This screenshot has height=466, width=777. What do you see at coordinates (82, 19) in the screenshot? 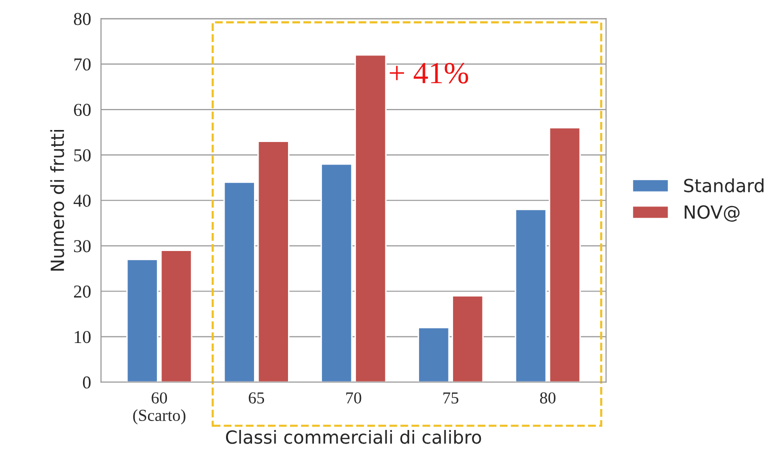
I see `y-tick-label: 80` at bounding box center [82, 19].